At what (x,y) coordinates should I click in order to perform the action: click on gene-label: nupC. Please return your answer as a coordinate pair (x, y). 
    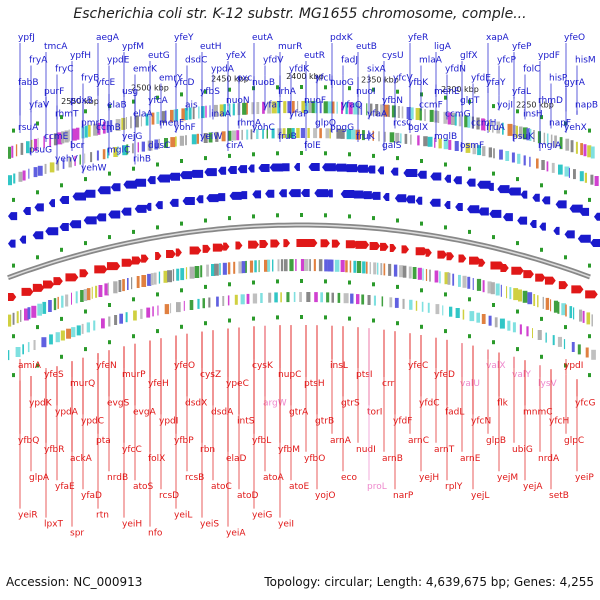
    Looking at the image, I should click on (289, 375).